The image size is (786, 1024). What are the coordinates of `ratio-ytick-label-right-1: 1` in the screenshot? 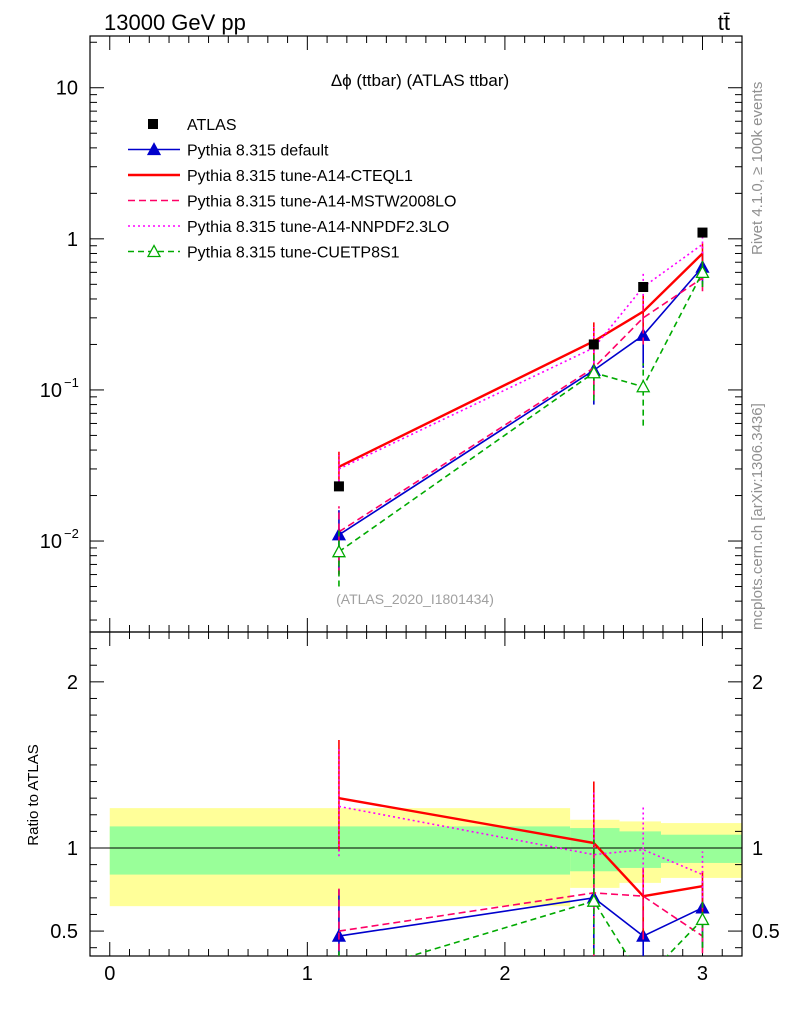 It's located at (757, 849).